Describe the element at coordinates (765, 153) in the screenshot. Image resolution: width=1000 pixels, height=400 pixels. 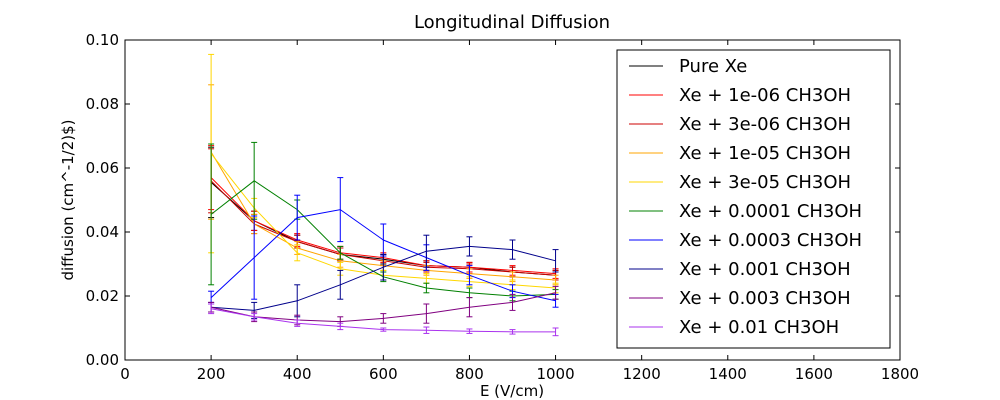
I see `legend-label: Xe + 1e-05 CH3OH` at that location.